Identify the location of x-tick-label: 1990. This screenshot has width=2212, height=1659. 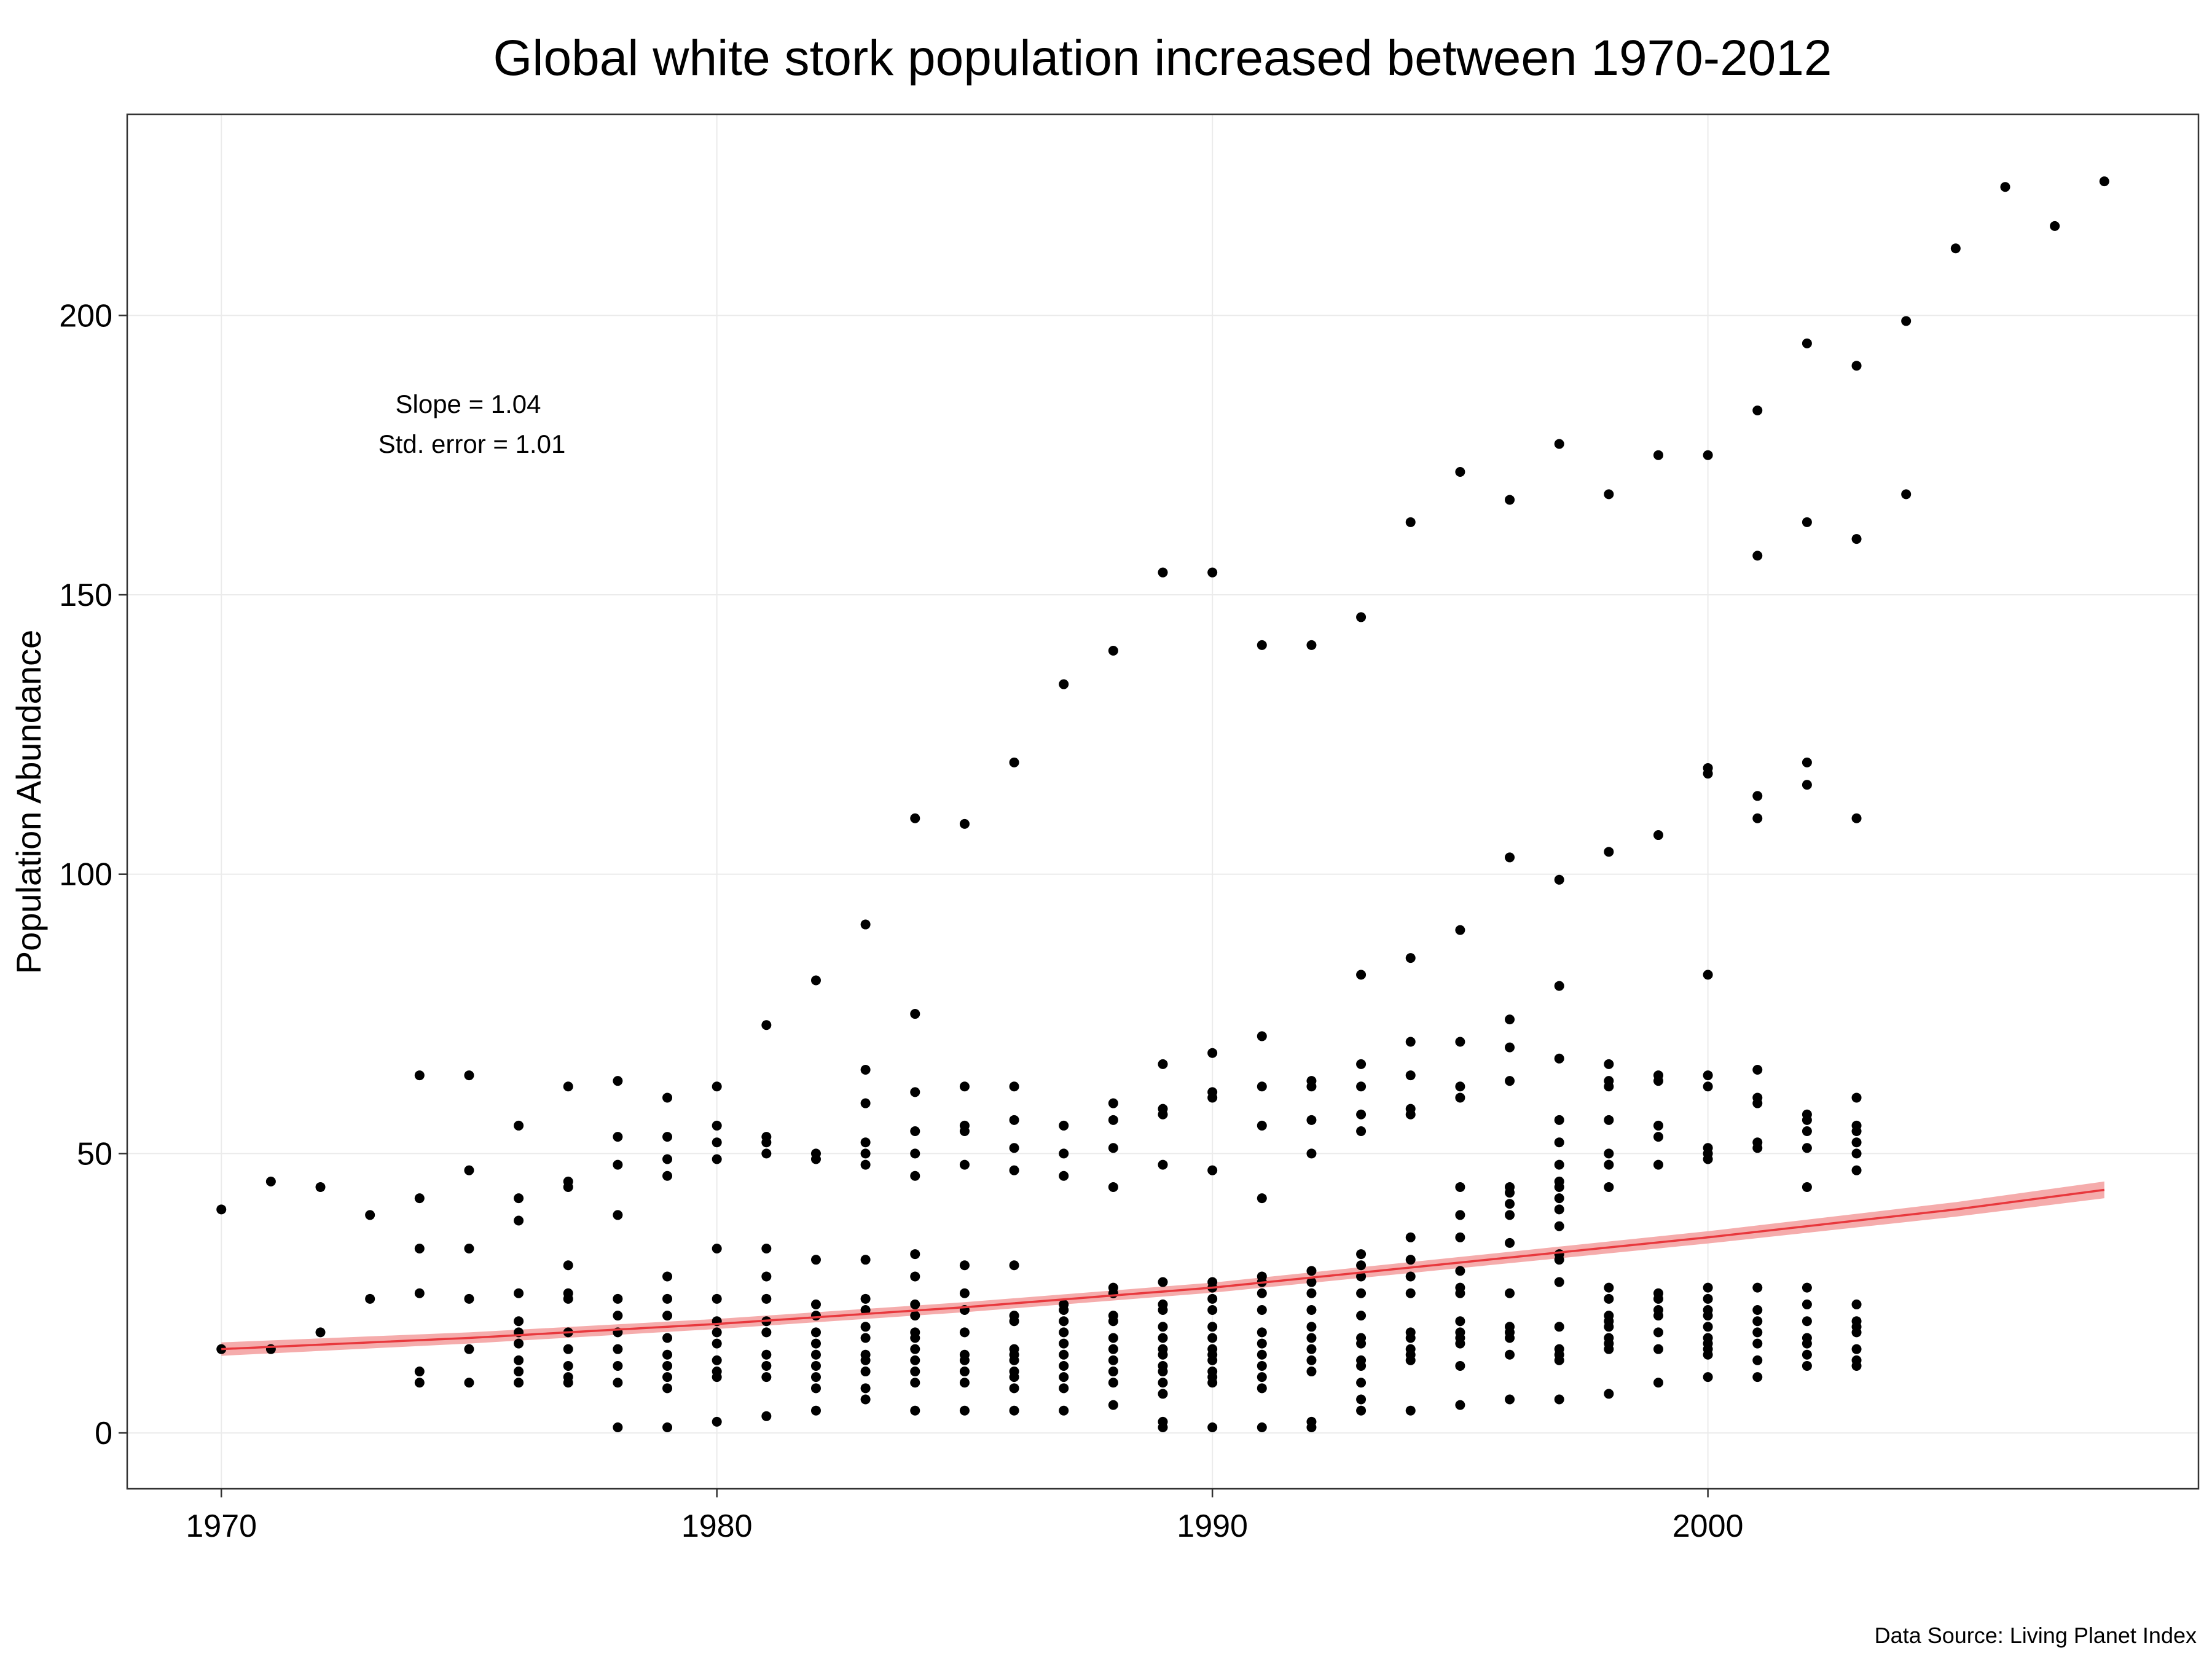
(1212, 1526).